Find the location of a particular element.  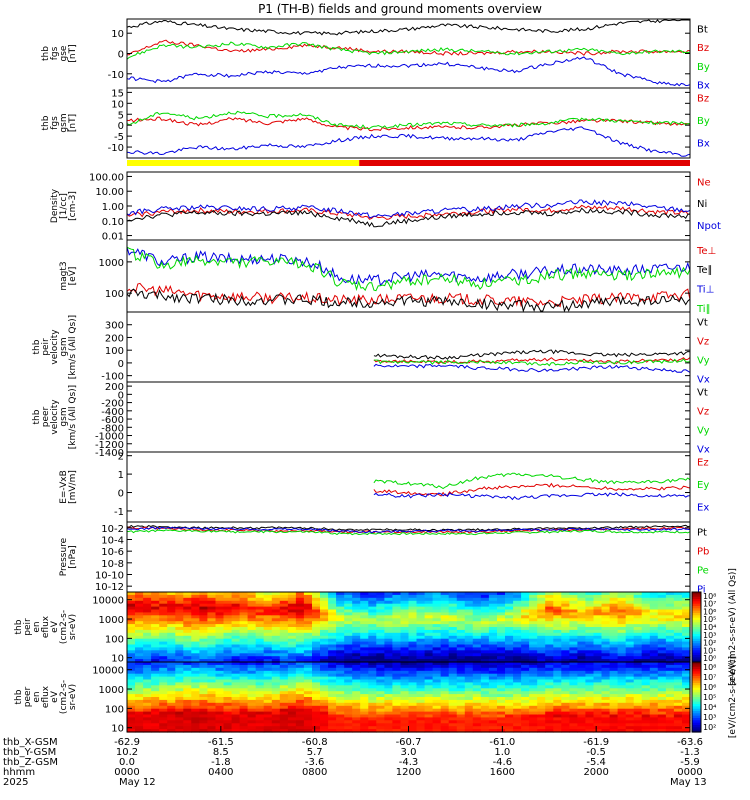

y-axis-label-peir_spec: sr-eV) is located at coordinates (73, 627).